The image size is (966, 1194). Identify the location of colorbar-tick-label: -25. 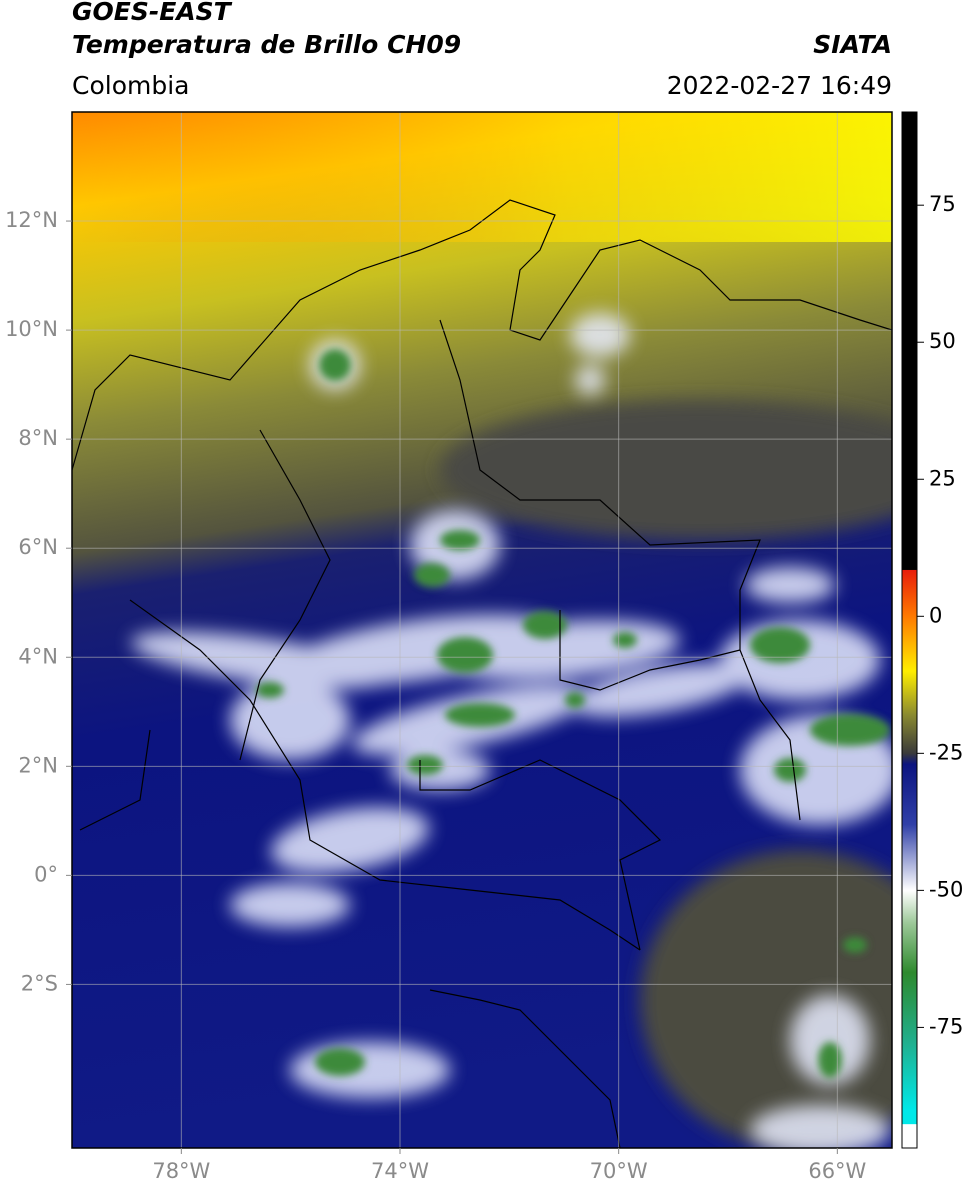
(946, 752).